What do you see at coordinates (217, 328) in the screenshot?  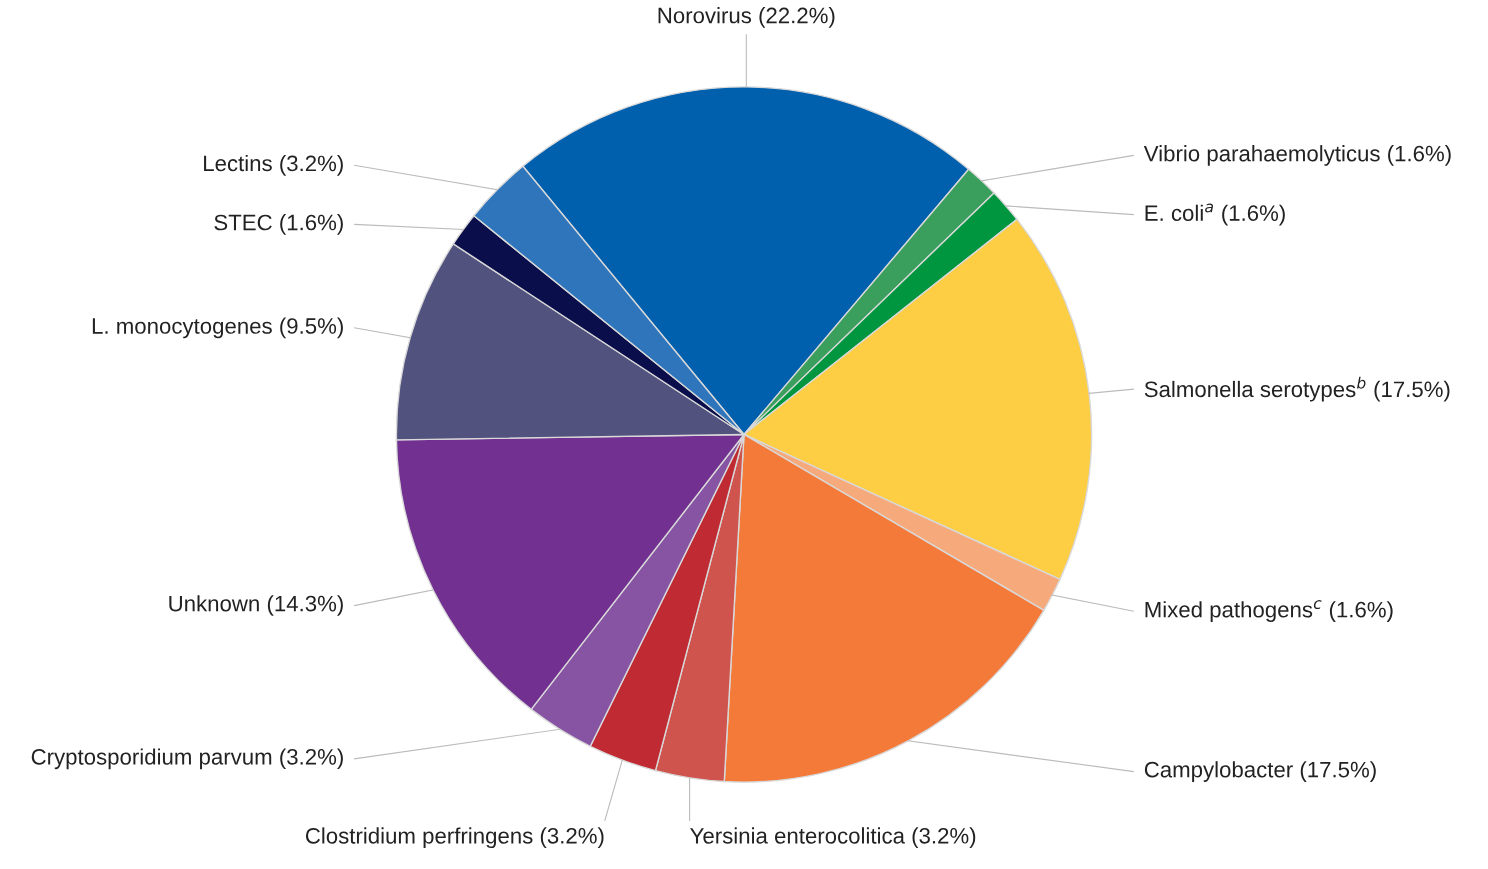 I see `slice-label: L. monocytogenes (9.5%)` at bounding box center [217, 328].